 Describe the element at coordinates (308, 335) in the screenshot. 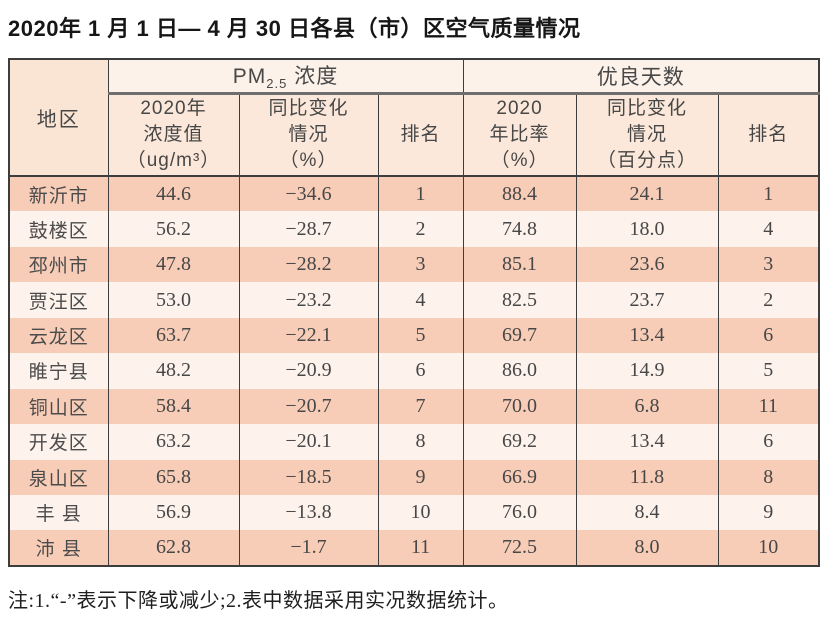

I see `cell-pm_change: −22.1` at that location.